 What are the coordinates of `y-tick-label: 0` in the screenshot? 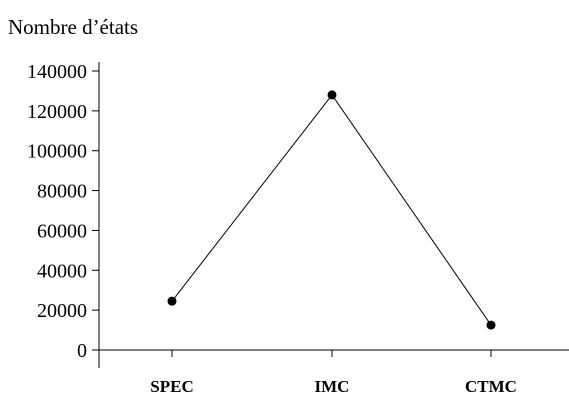 It's located at (82, 351).